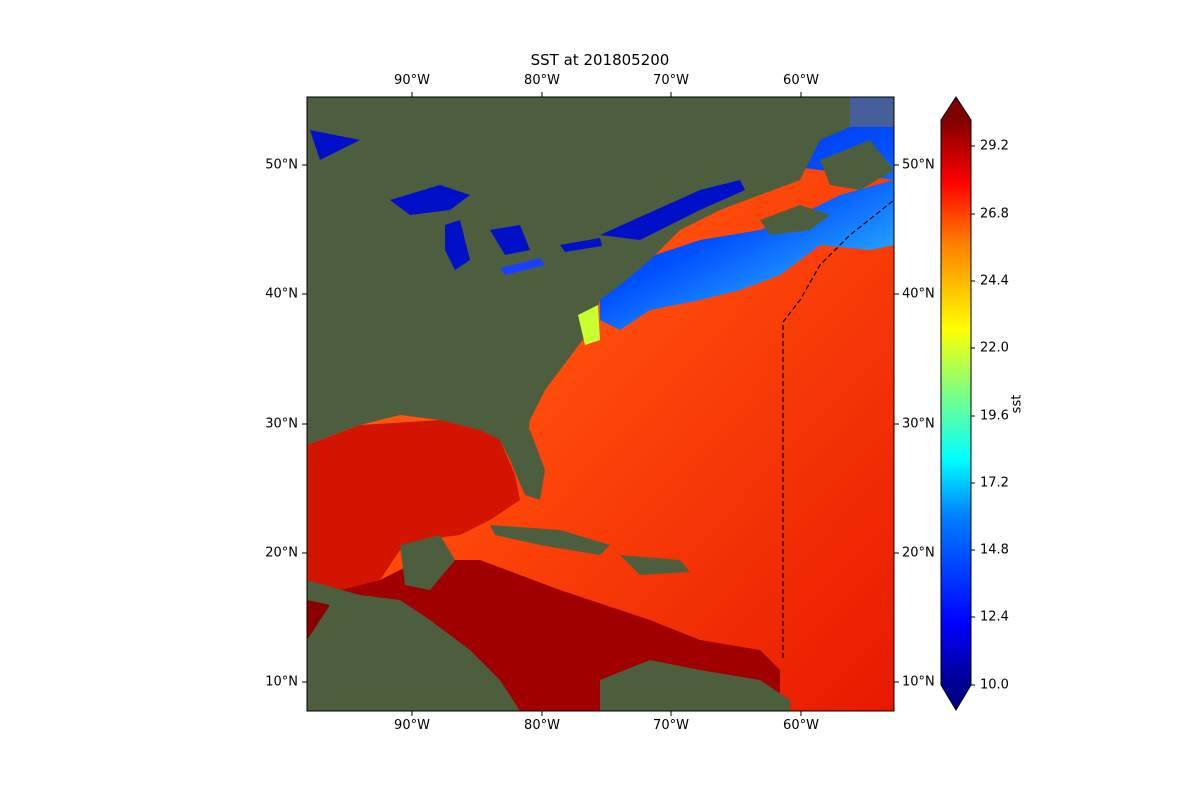  What do you see at coordinates (918, 165) in the screenshot?
I see `y-tick-right-50n: 50°N` at bounding box center [918, 165].